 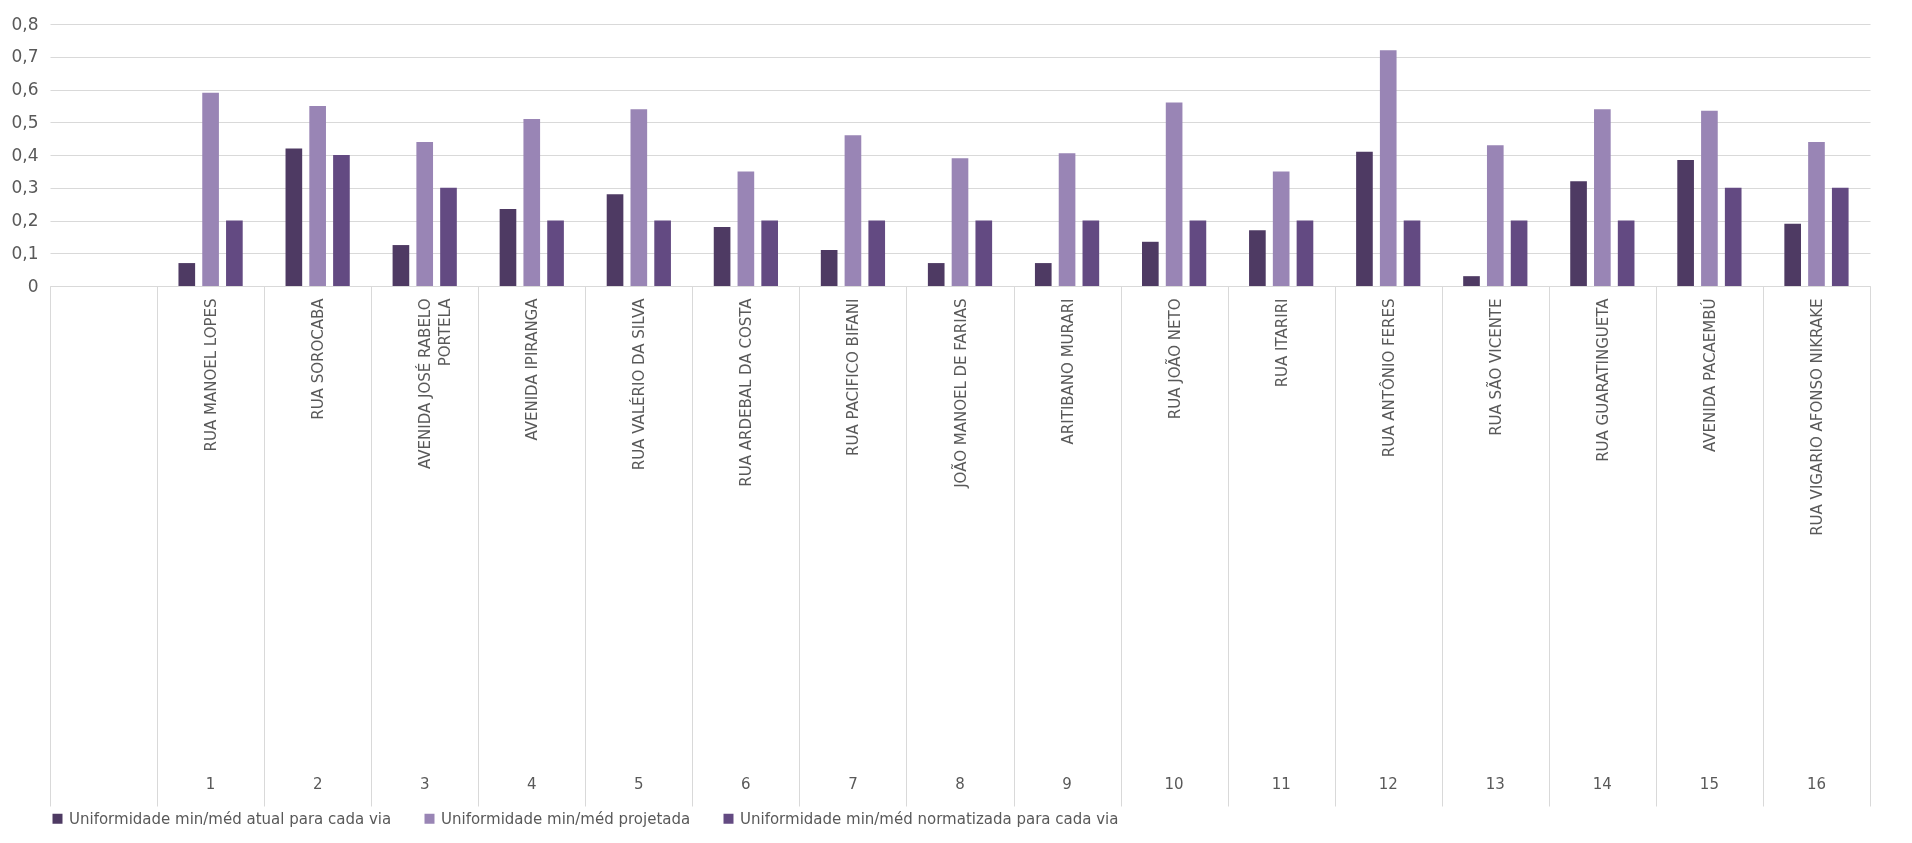 I want to click on y-tick-label: 0, so click(x=33, y=285).